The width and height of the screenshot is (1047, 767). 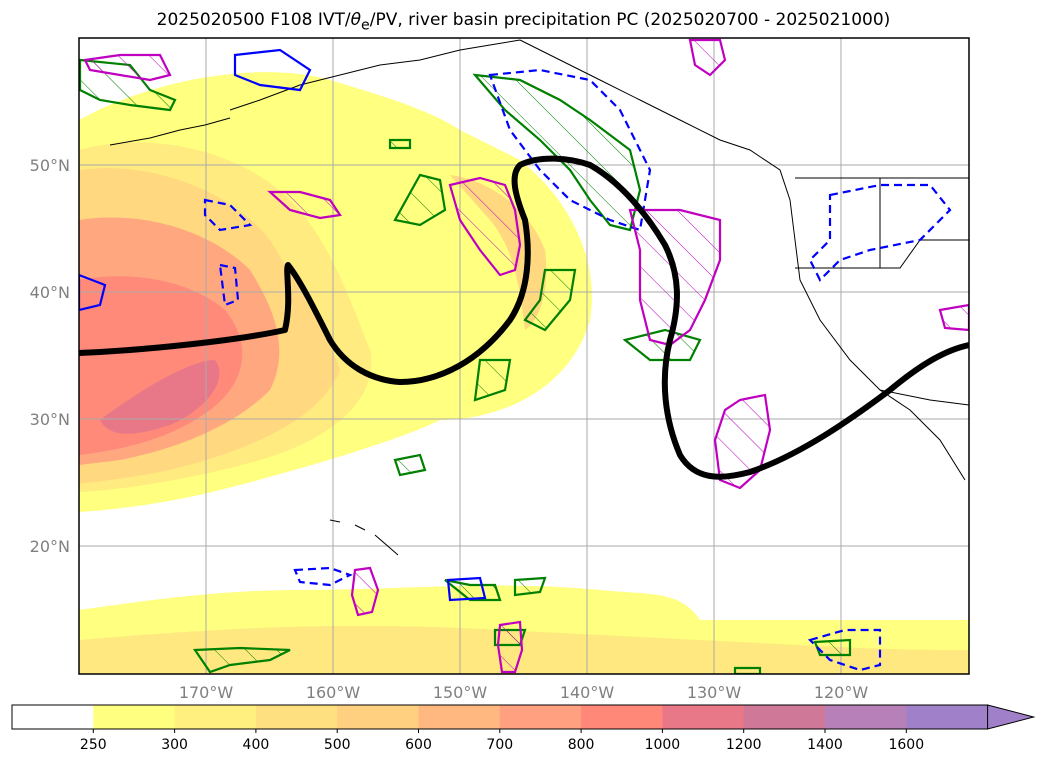 What do you see at coordinates (50, 546) in the screenshot?
I see `lat-label: 20°N` at bounding box center [50, 546].